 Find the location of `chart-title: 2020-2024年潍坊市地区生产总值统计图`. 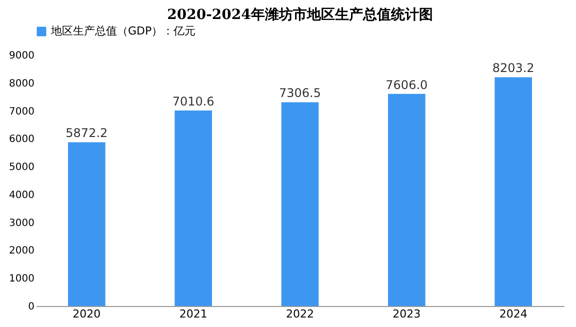

chart-title: 2020-2024年潍坊市地区生产总值统计图 is located at coordinates (300, 14).